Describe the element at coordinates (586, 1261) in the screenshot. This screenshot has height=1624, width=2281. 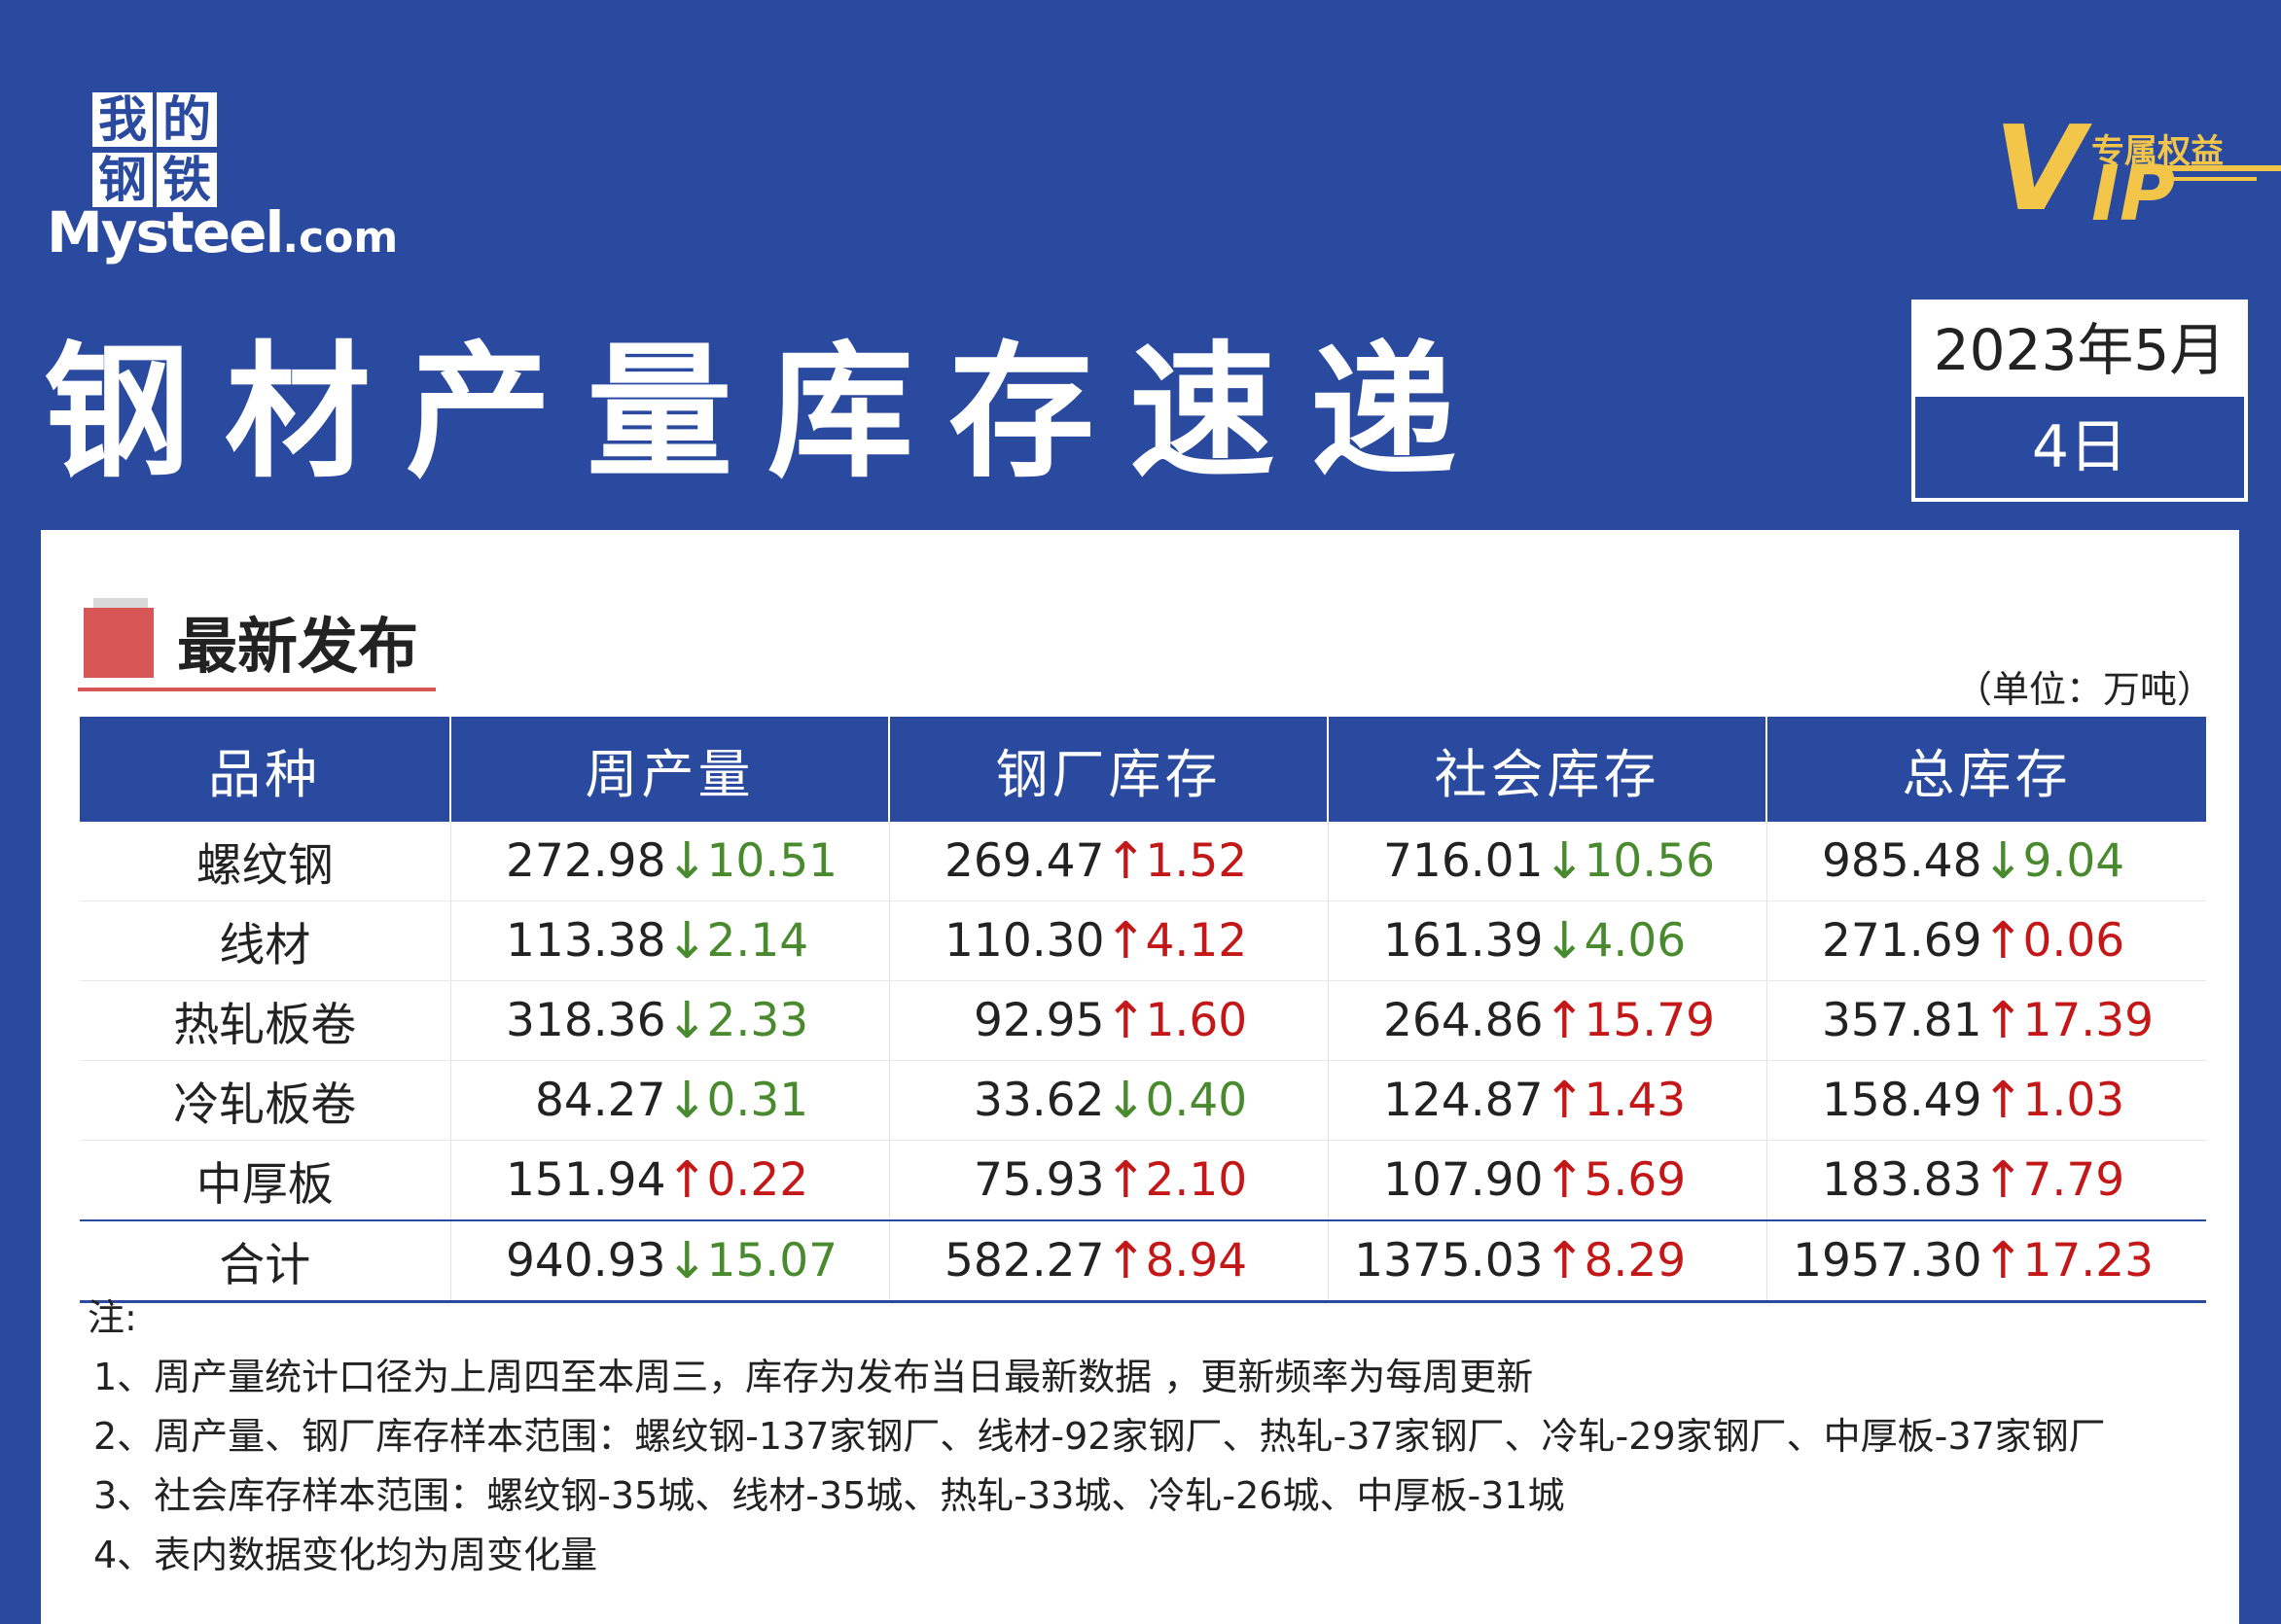
I see `cell-value: 940.93` at that location.